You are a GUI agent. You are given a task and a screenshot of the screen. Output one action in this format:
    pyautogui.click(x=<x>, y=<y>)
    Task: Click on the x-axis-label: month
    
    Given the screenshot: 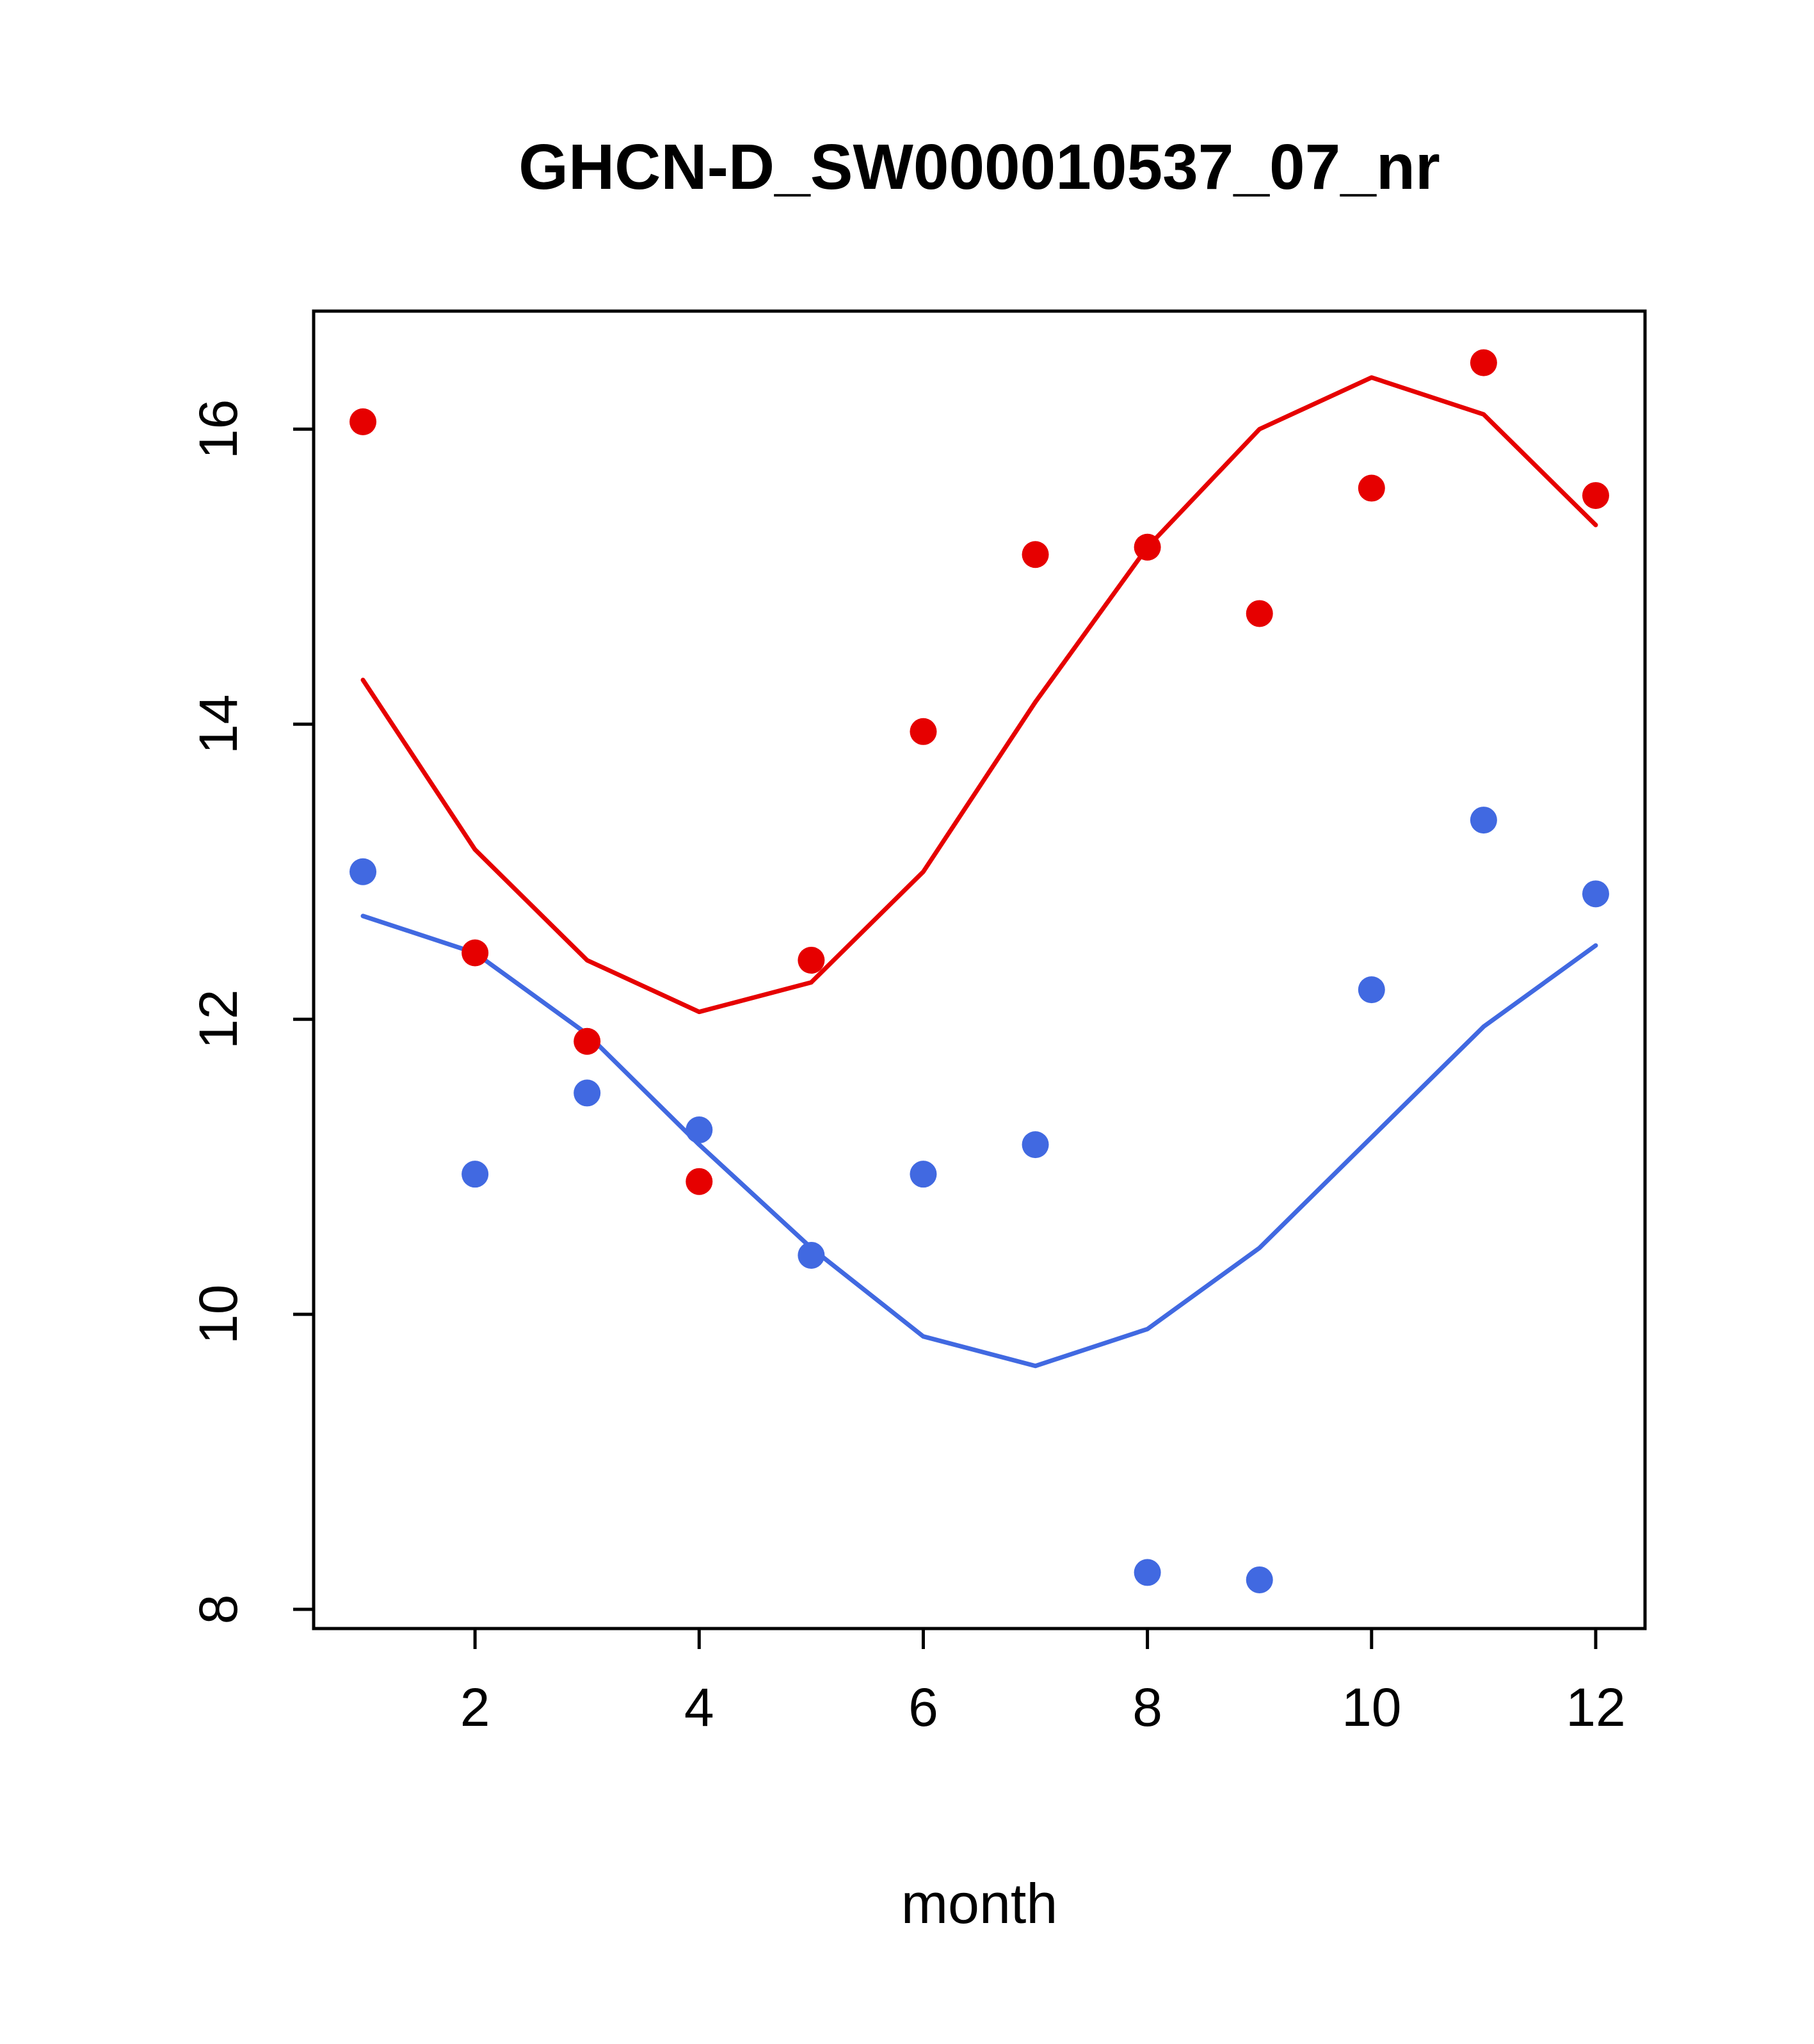 What is the action you would take?
    pyautogui.click(x=979, y=1903)
    